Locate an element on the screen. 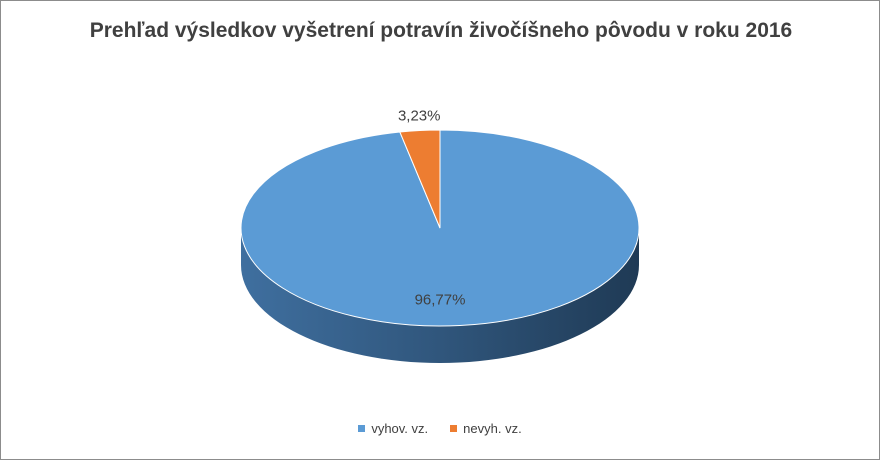  legend-label-nevyh: nevyh. vz. is located at coordinates (492, 428).